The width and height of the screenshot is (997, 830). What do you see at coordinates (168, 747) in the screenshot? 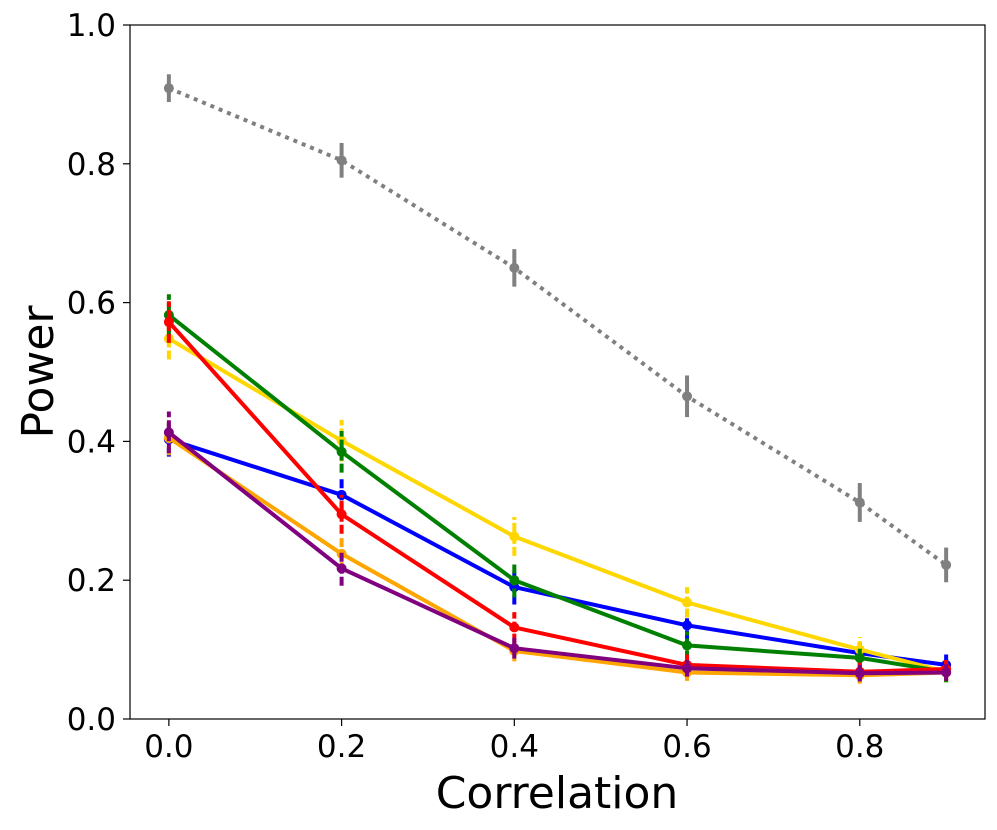
I see `x-tick-label-0: 0.0` at bounding box center [168, 747].